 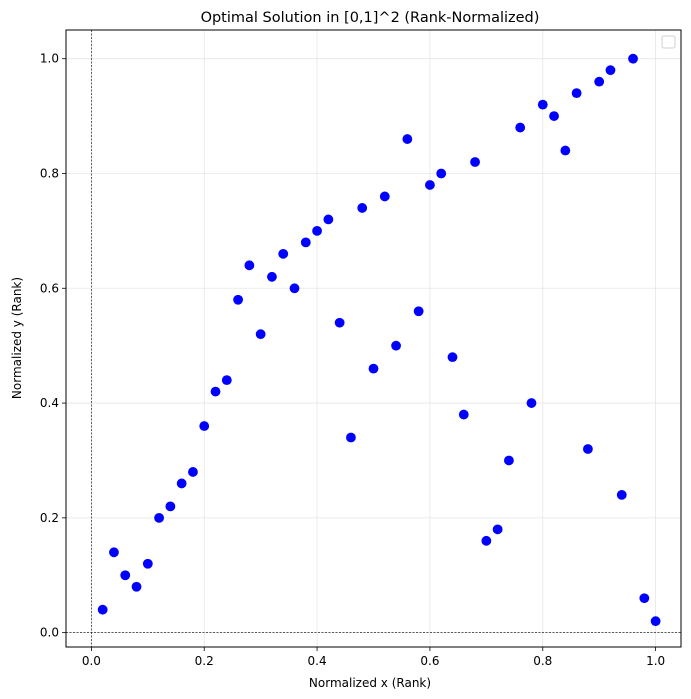 I want to click on y-tick-label: 0.2, so click(x=49, y=518).